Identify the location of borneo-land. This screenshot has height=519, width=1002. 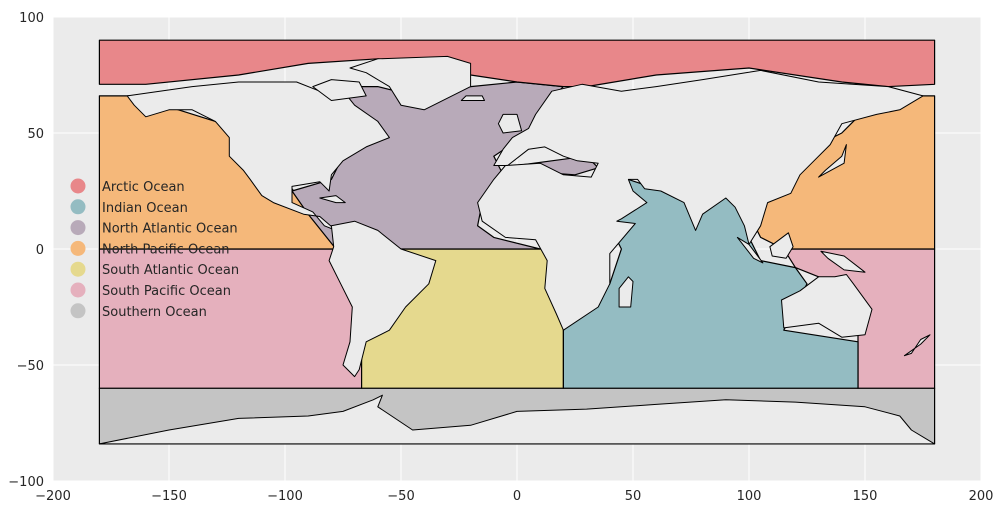
(781, 245).